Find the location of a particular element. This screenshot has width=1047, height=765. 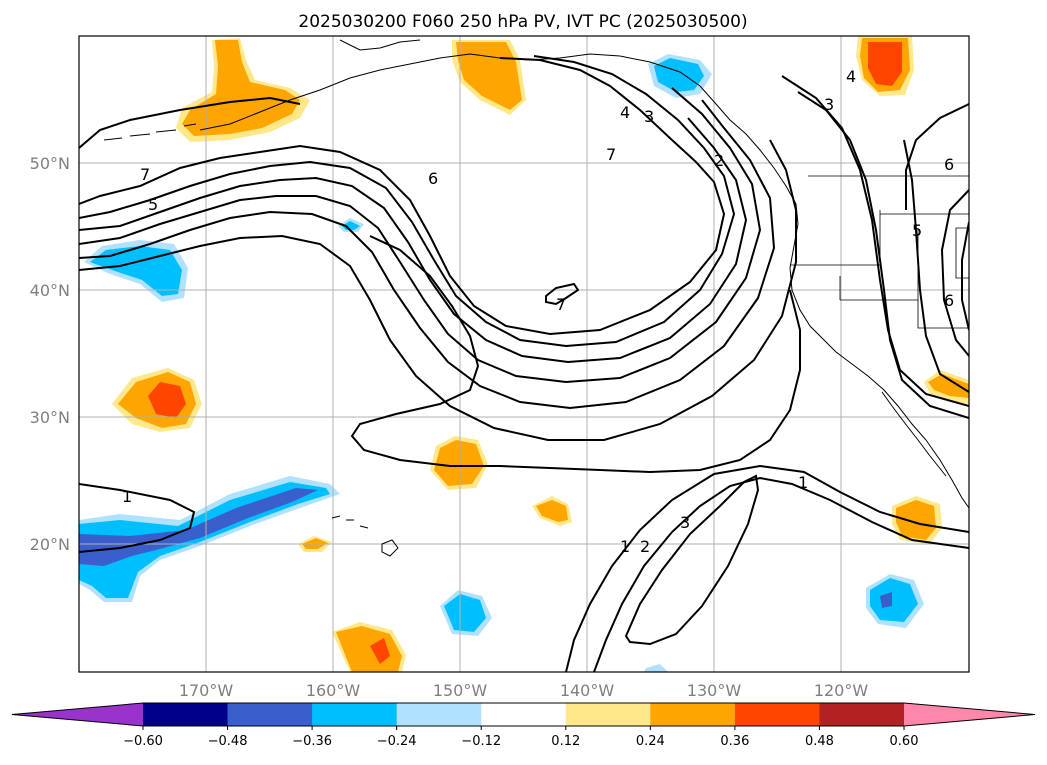

colorbar-tick-label: −0.36 is located at coordinates (312, 741).